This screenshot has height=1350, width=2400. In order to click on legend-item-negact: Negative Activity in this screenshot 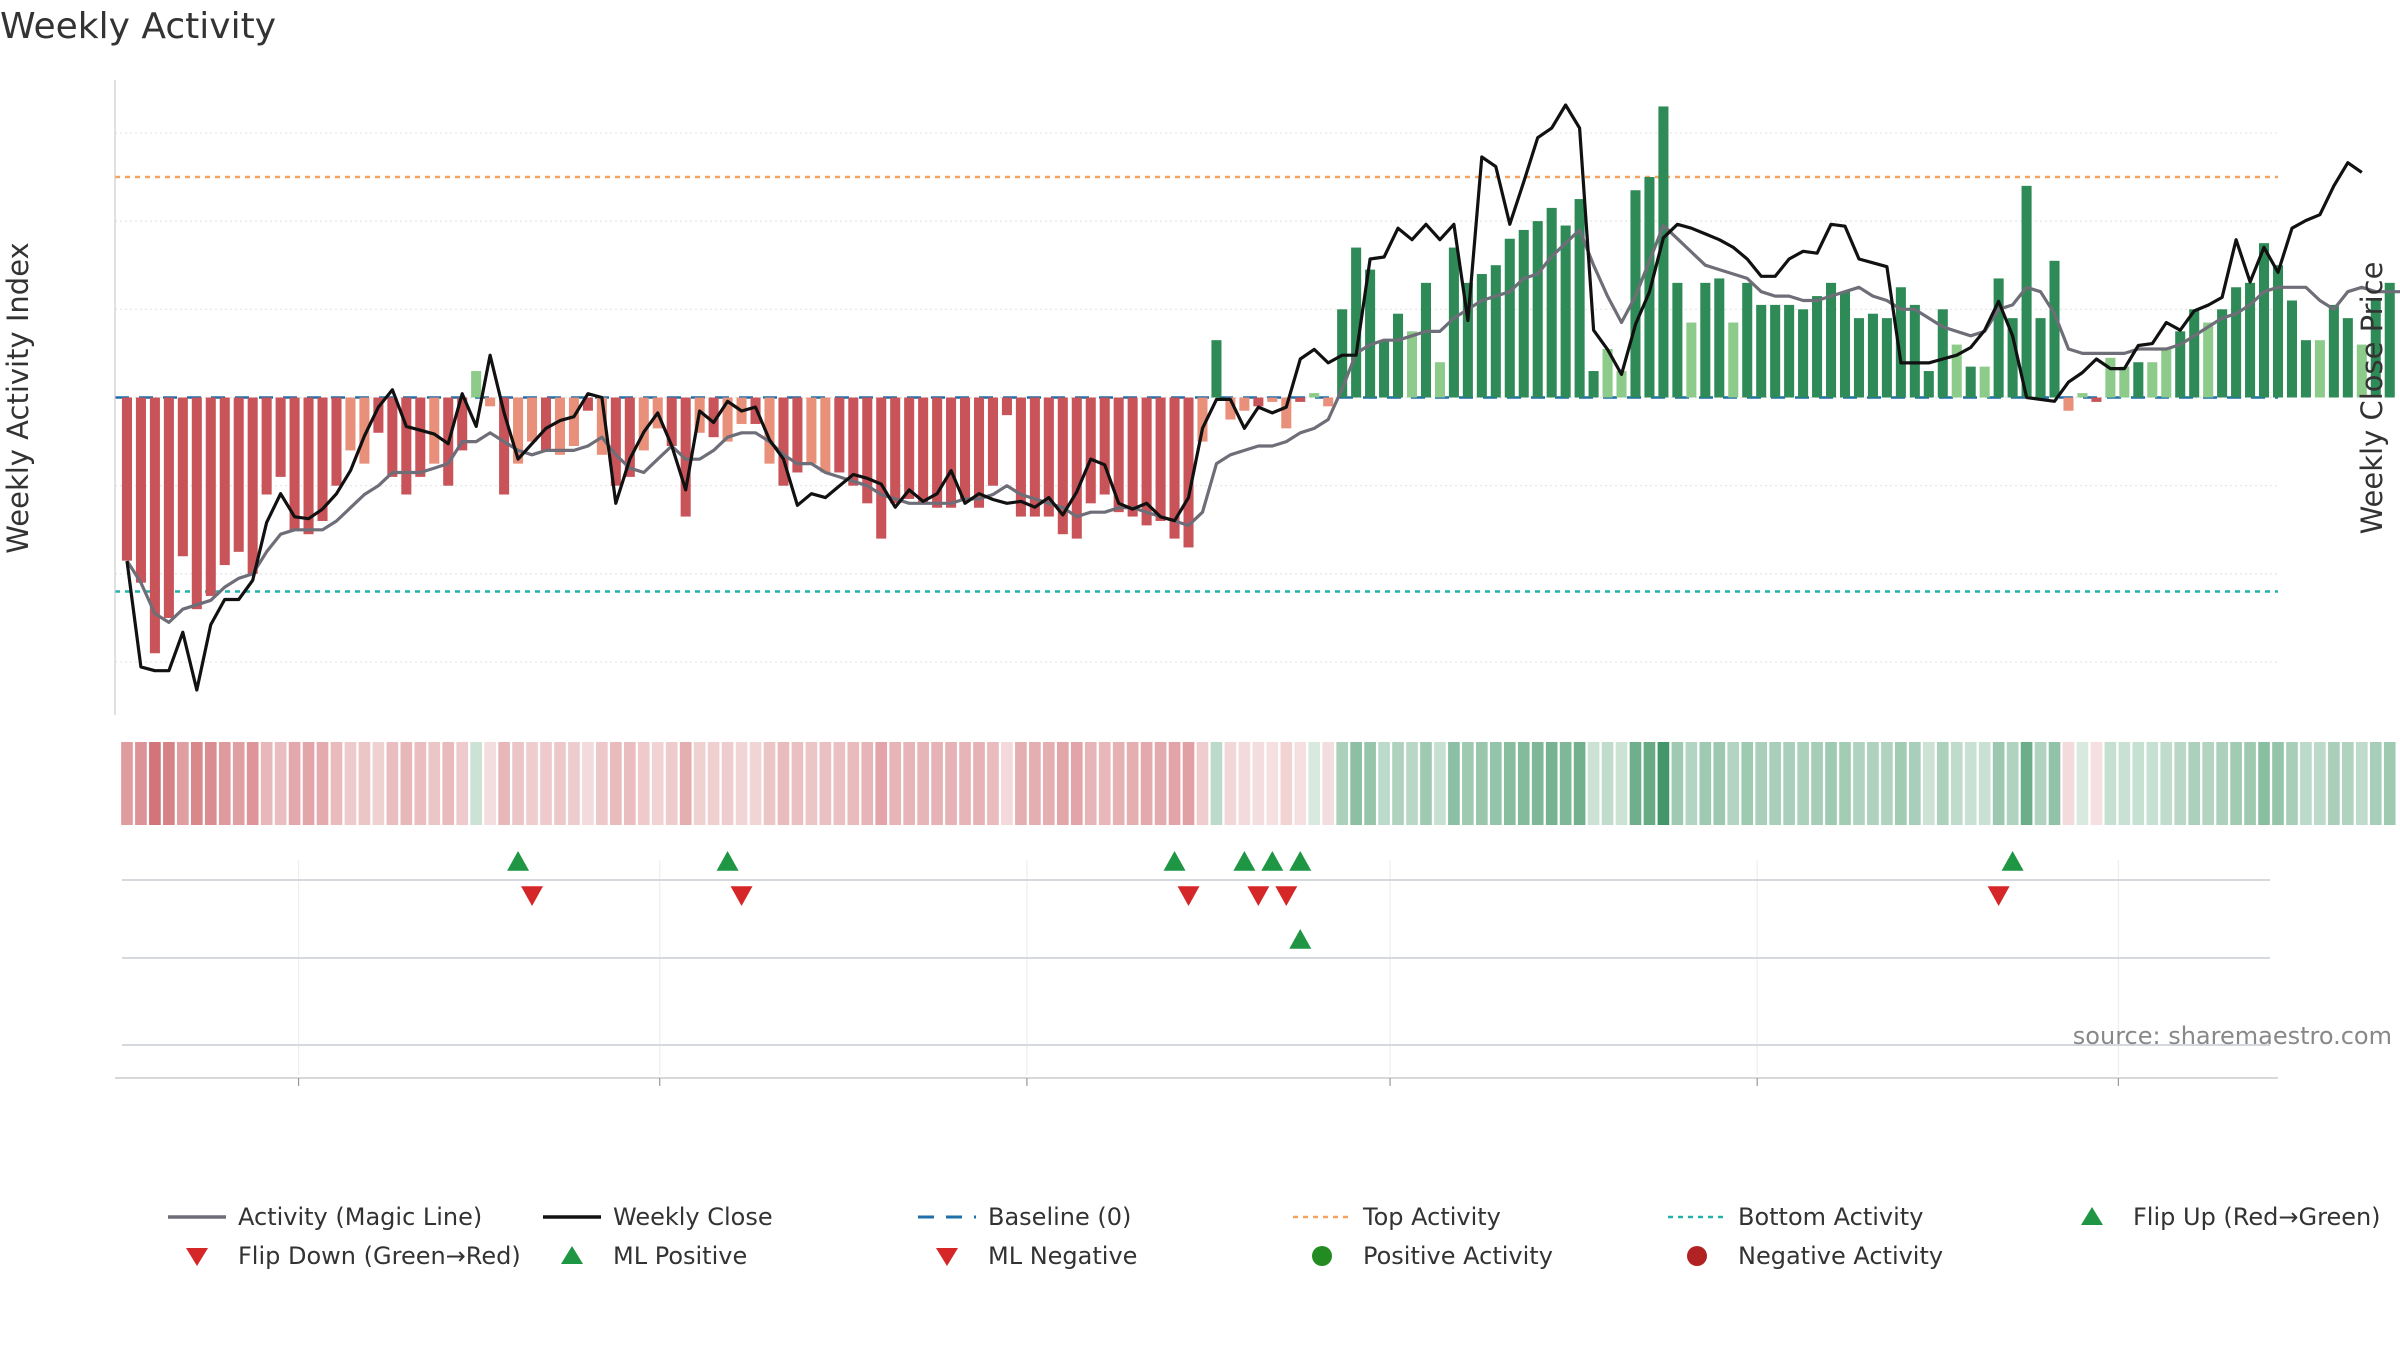, I will do `click(1815, 1256)`.